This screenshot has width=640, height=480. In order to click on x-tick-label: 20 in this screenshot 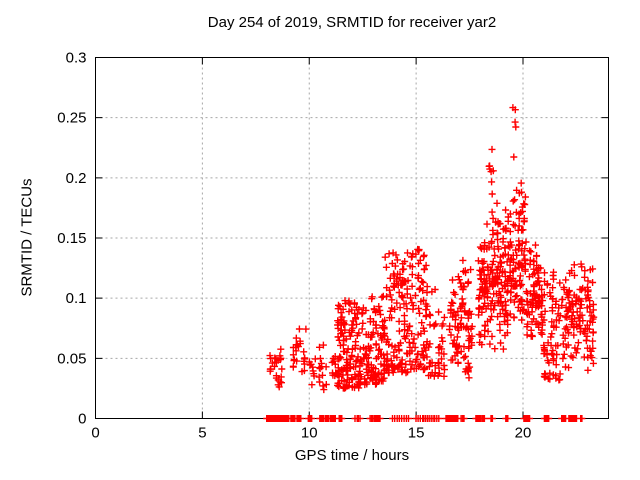, I will do `click(523, 433)`.